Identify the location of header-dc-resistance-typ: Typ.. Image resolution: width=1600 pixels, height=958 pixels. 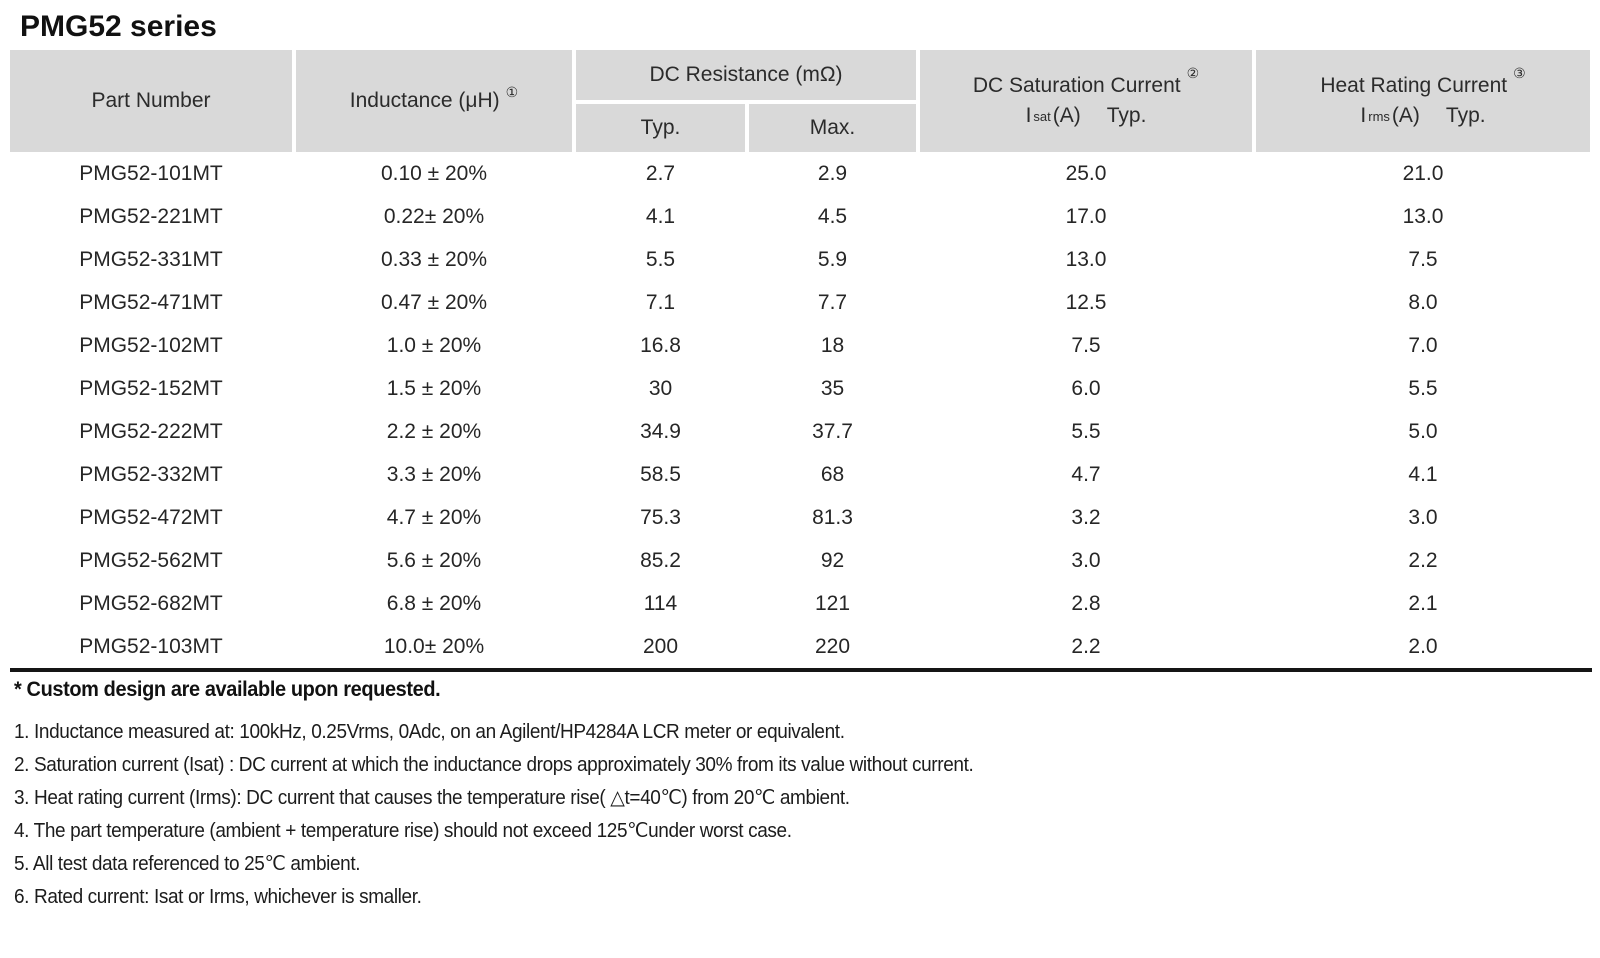
(660, 128).